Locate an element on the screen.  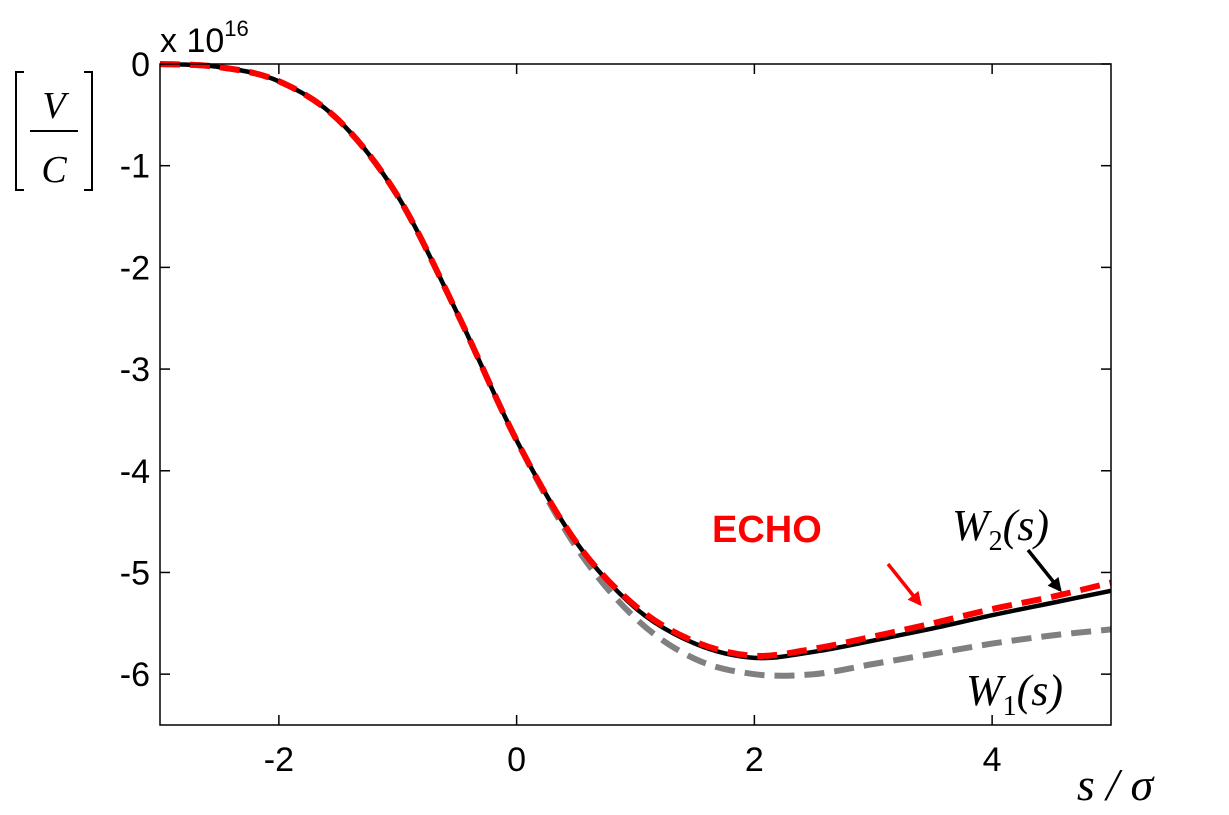
x-tick-label: 4 is located at coordinates (992, 760).